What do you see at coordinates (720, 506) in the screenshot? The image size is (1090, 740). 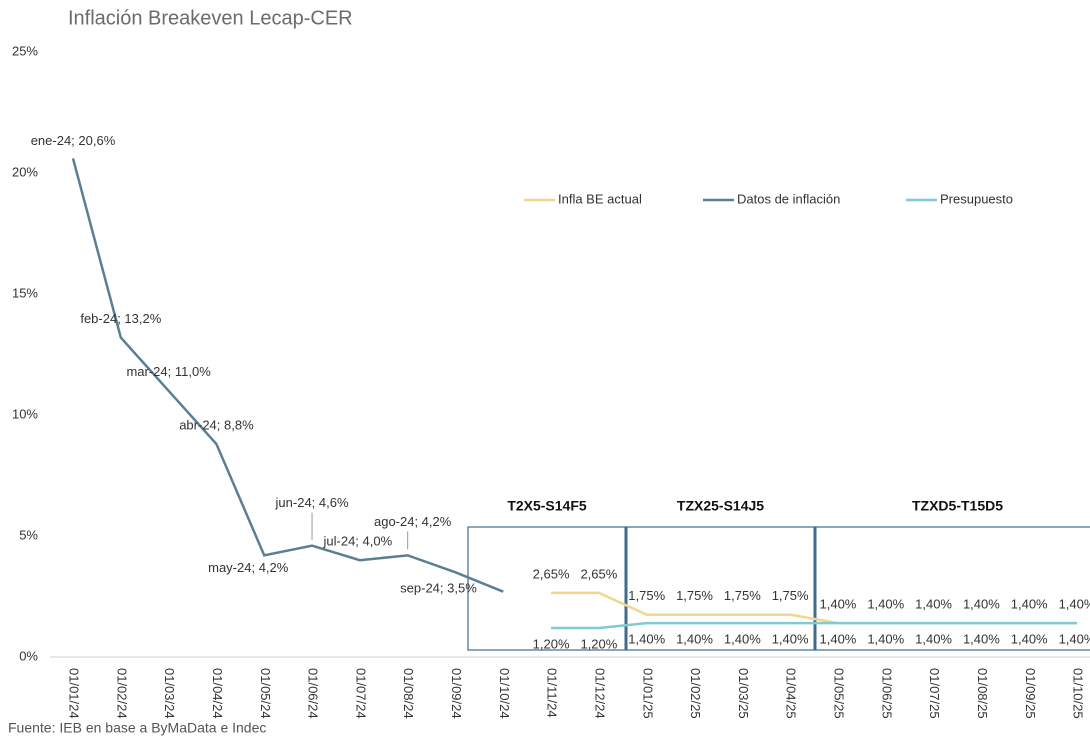 I see `annotation-label: TZX25-S14J5` at bounding box center [720, 506].